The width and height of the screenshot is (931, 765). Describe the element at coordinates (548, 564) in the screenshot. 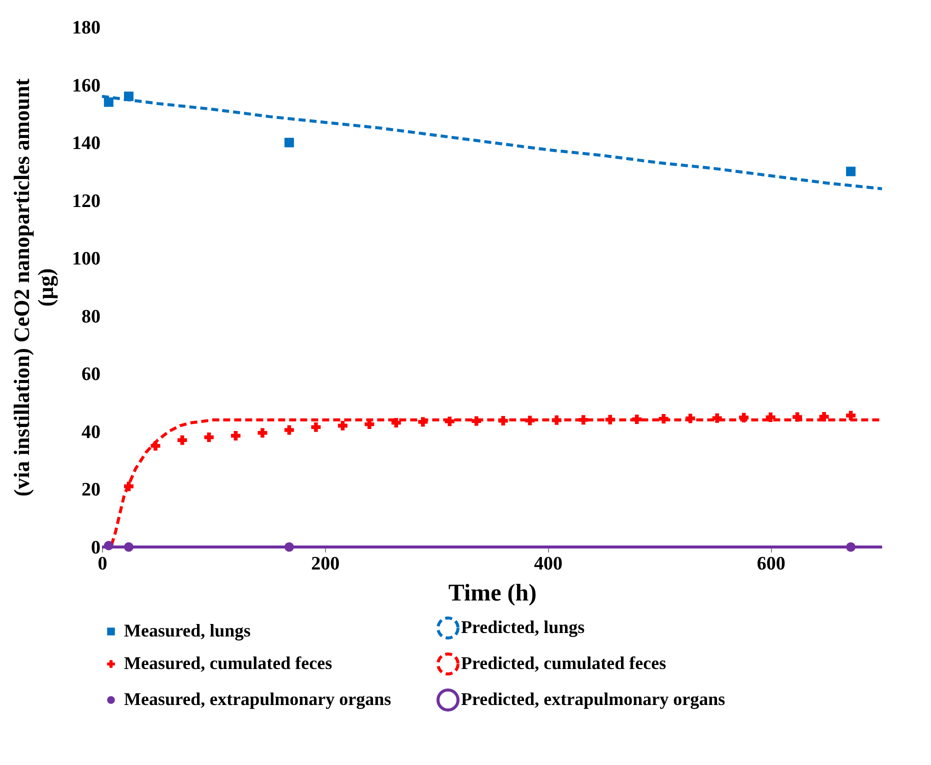

I see `x-tick-label: 400` at that location.